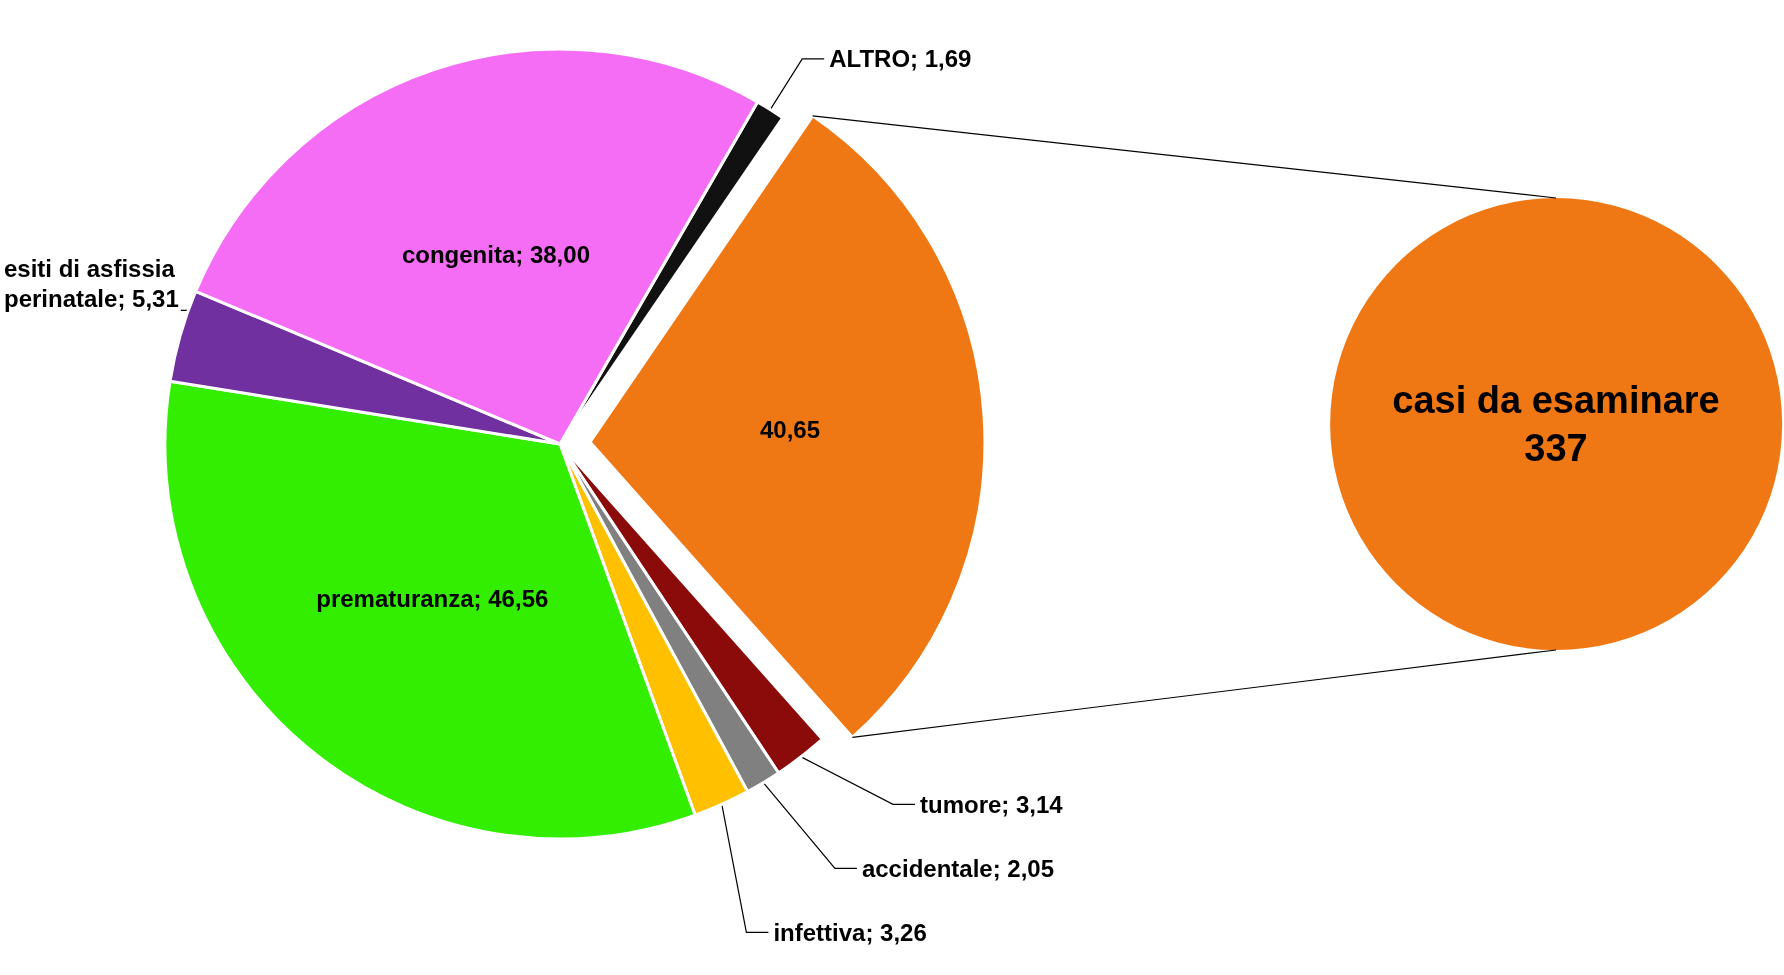 Image resolution: width=1784 pixels, height=975 pixels. What do you see at coordinates (790, 429) in the screenshot?
I see `data-label: 40,65` at bounding box center [790, 429].